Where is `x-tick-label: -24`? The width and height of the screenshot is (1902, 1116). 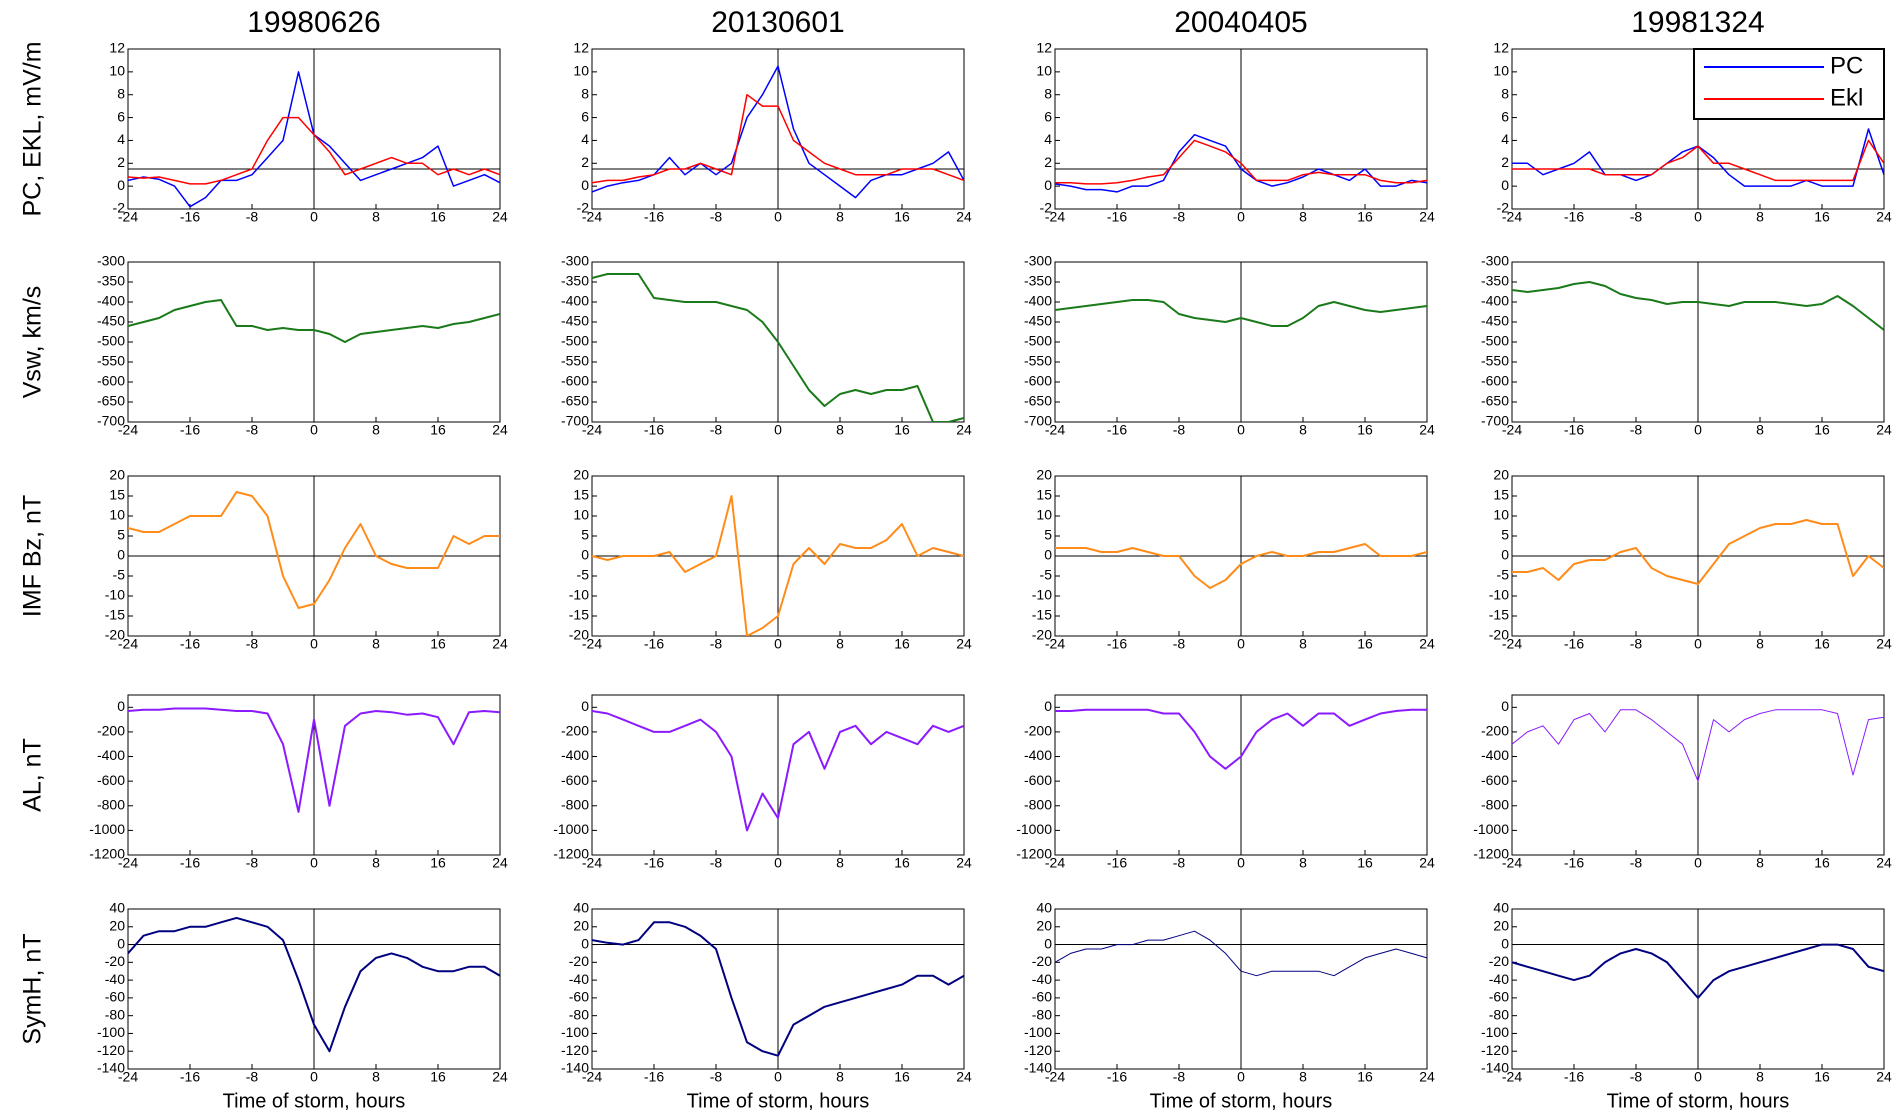 x-tick-label: -24 is located at coordinates (1055, 863).